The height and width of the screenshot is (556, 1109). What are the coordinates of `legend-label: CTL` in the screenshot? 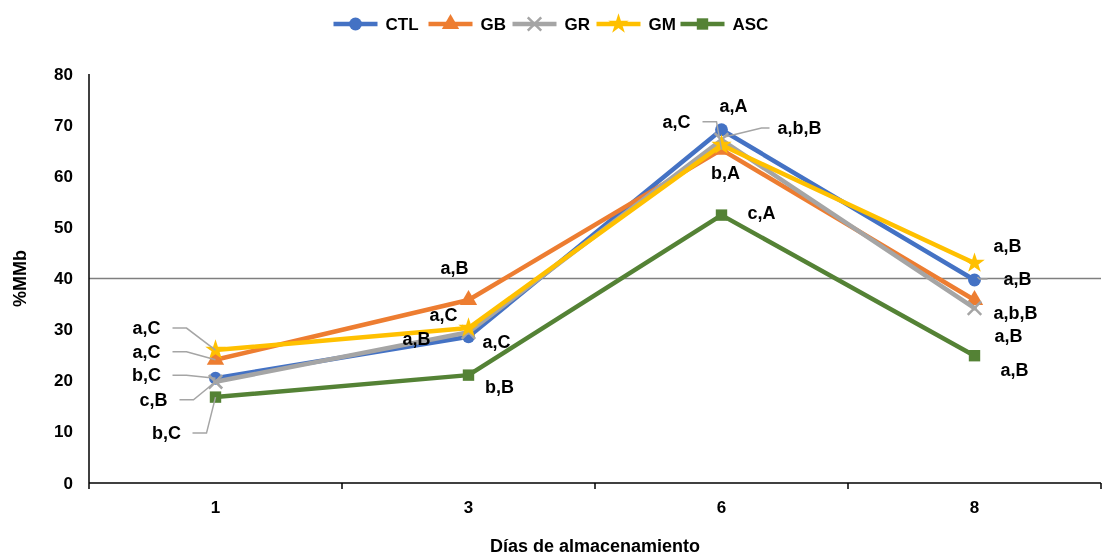 It's located at (402, 24).